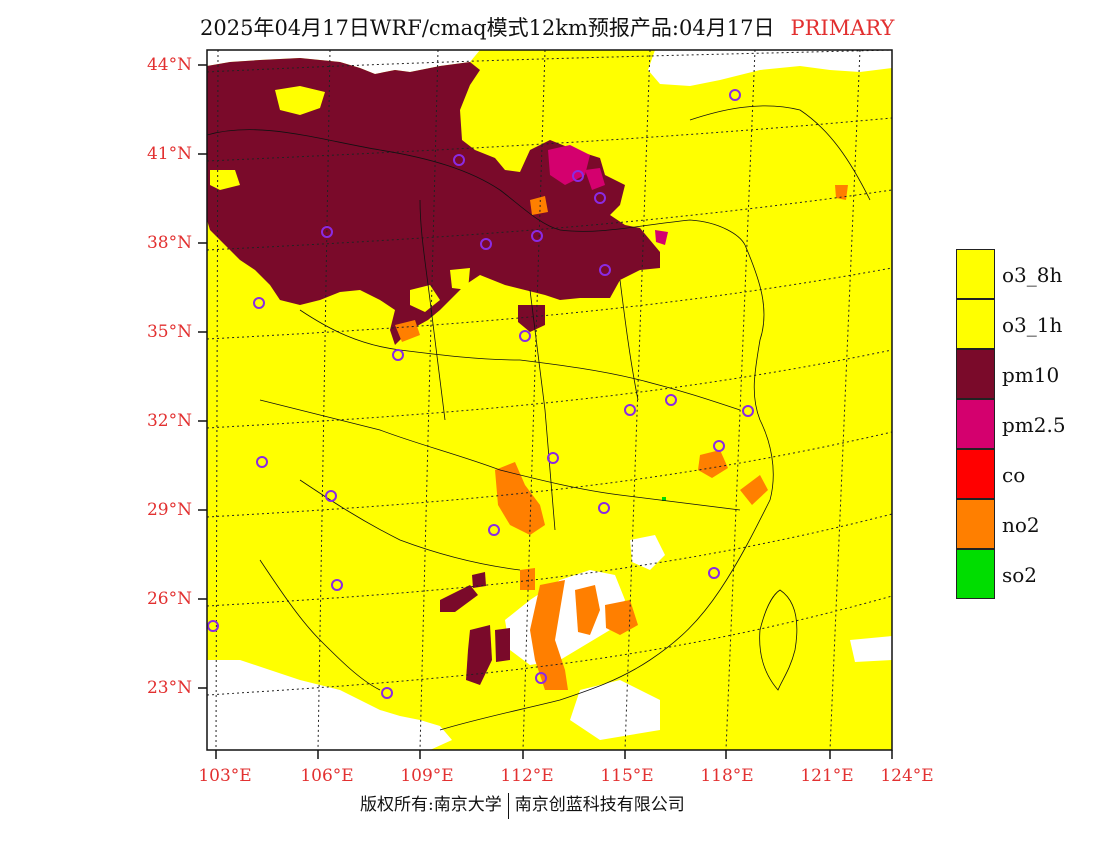 The height and width of the screenshot is (850, 1100). What do you see at coordinates (531, 318) in the screenshot?
I see `pm10-spur` at bounding box center [531, 318].